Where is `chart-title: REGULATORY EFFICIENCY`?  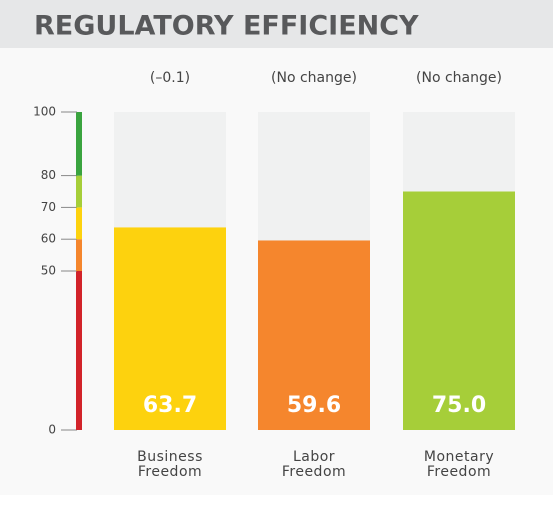
chart-title: REGULATORY EFFICIENCY is located at coordinates (226, 26).